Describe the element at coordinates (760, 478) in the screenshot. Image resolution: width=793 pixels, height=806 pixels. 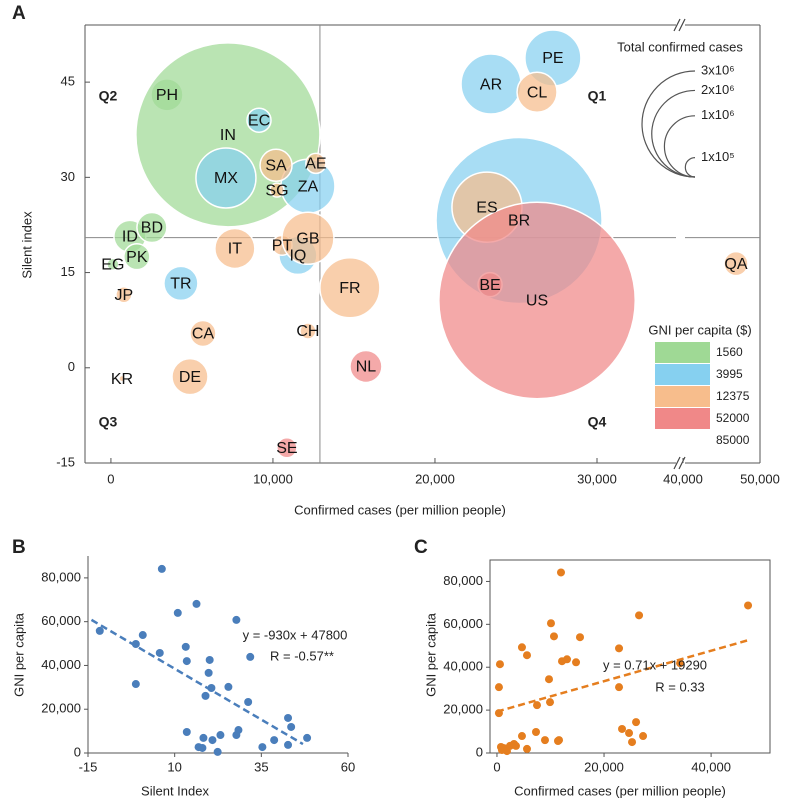
I see `x-tick-label: 50,000` at that location.